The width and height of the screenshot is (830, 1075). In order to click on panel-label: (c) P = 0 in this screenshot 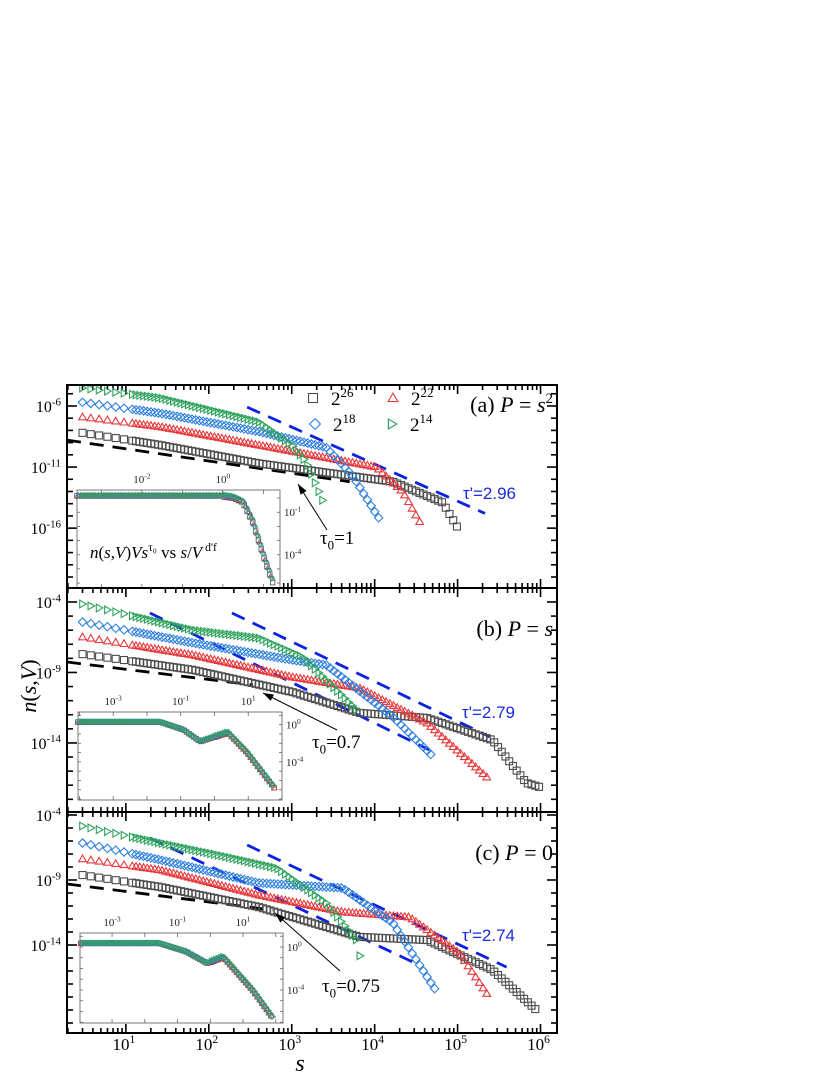, I will do `click(514, 852)`.